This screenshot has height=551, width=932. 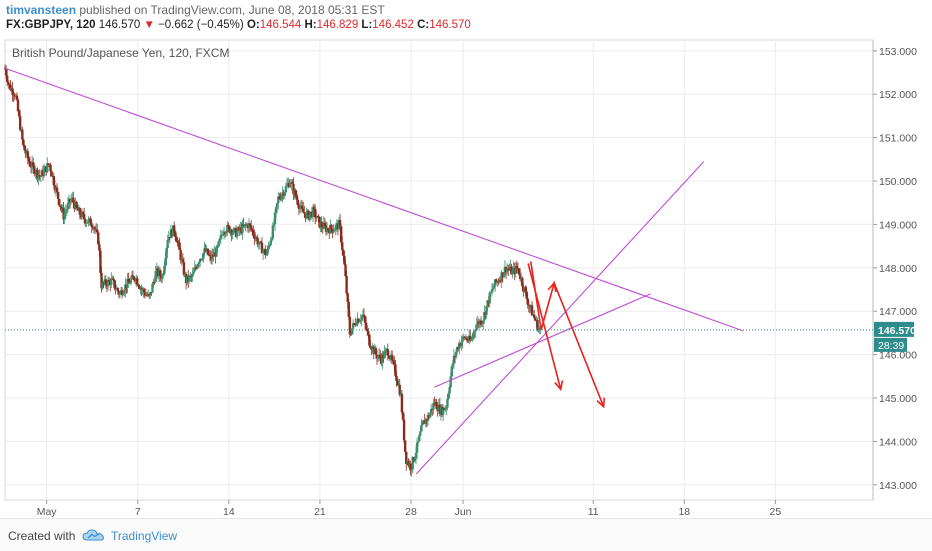 What do you see at coordinates (463, 512) in the screenshot?
I see `x-tick-label: Jun` at bounding box center [463, 512].